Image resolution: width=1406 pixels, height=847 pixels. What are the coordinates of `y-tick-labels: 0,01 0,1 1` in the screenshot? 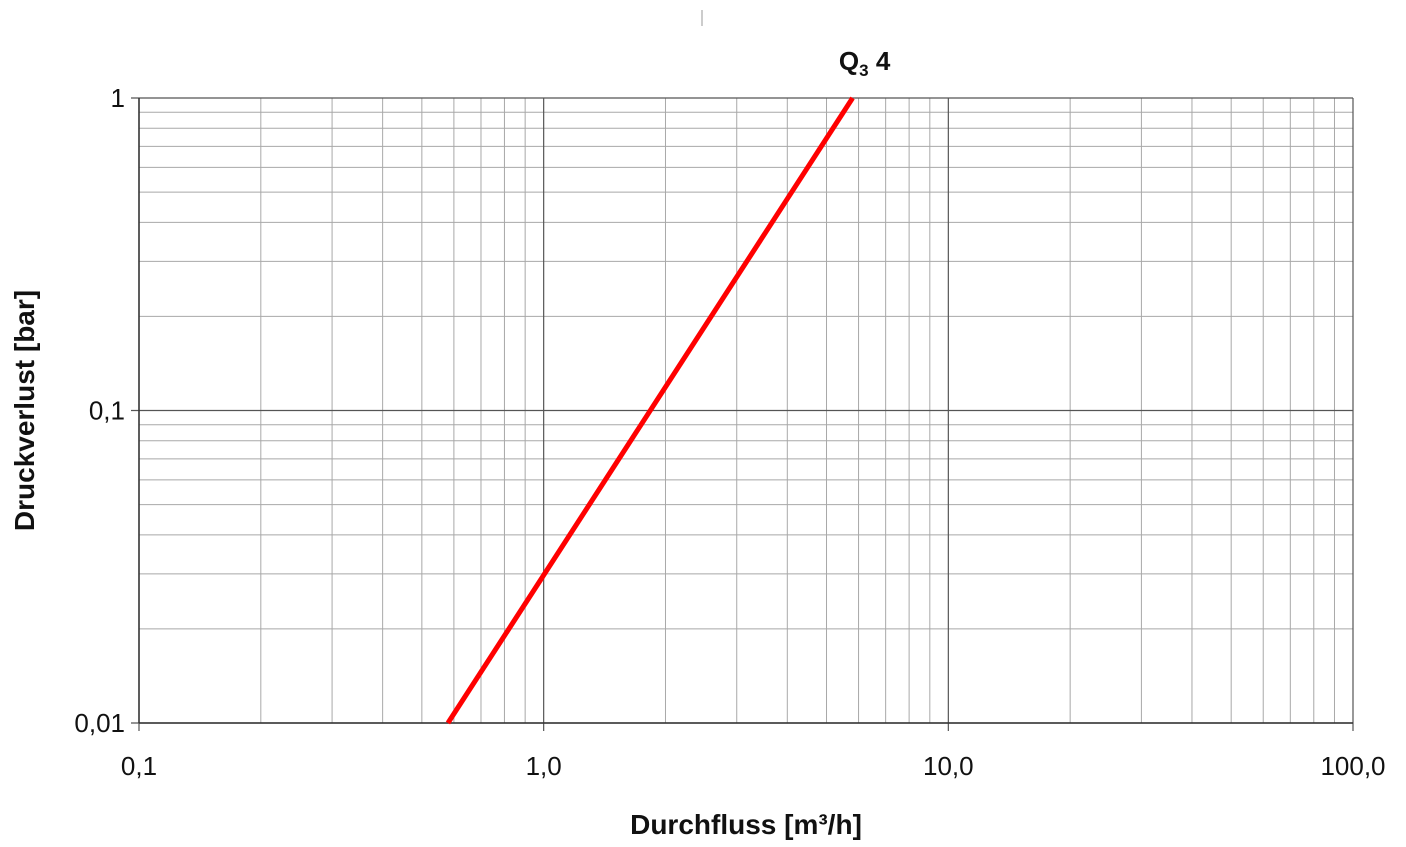 It's located at (99, 410).